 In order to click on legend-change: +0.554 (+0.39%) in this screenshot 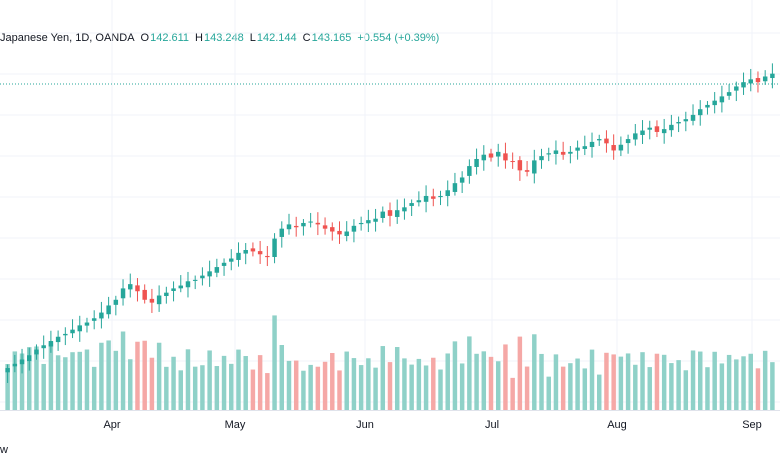, I will do `click(398, 38)`.